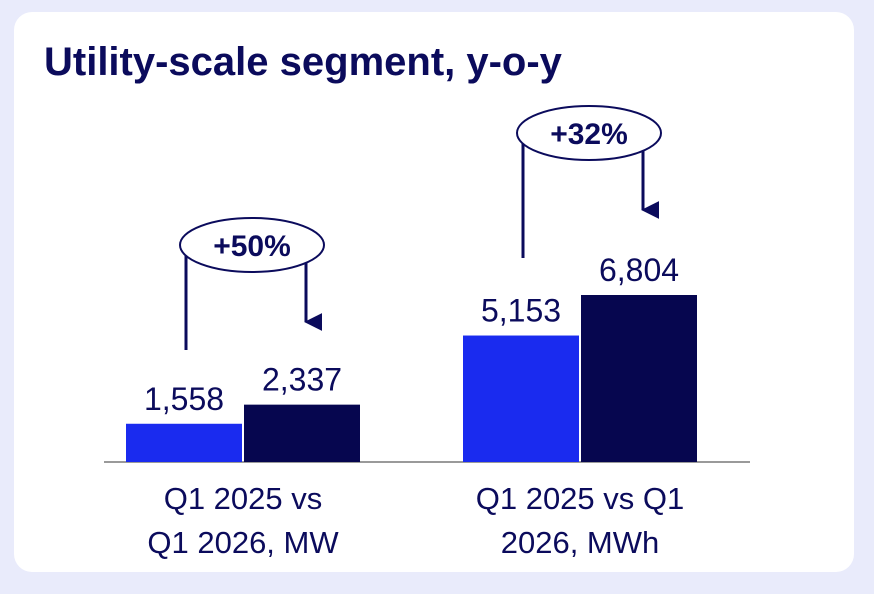 The width and height of the screenshot is (874, 594). Describe the element at coordinates (303, 62) in the screenshot. I see `chart-title: Utility-scale segment, y-o-y` at that location.